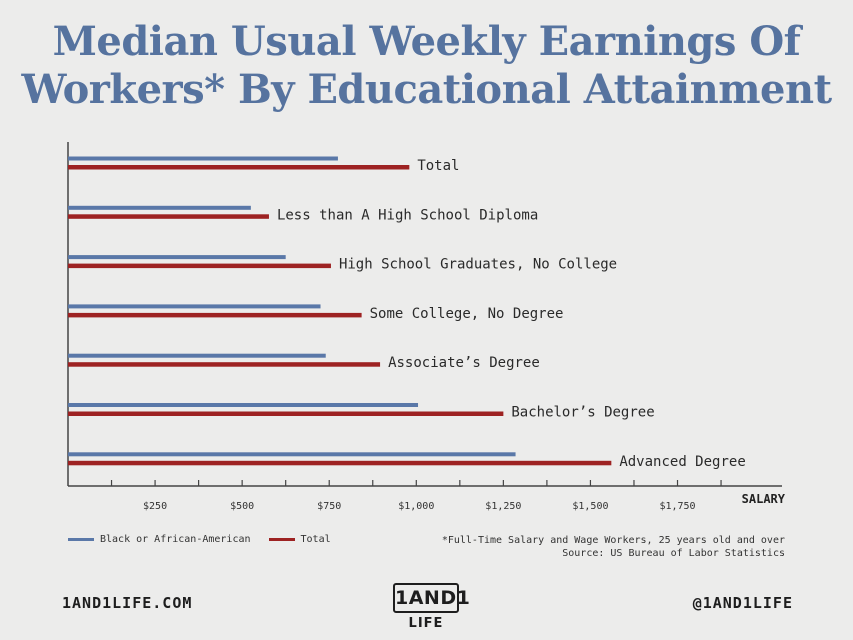  I want to click on logo-bottom-text: LIFE, so click(426, 623).